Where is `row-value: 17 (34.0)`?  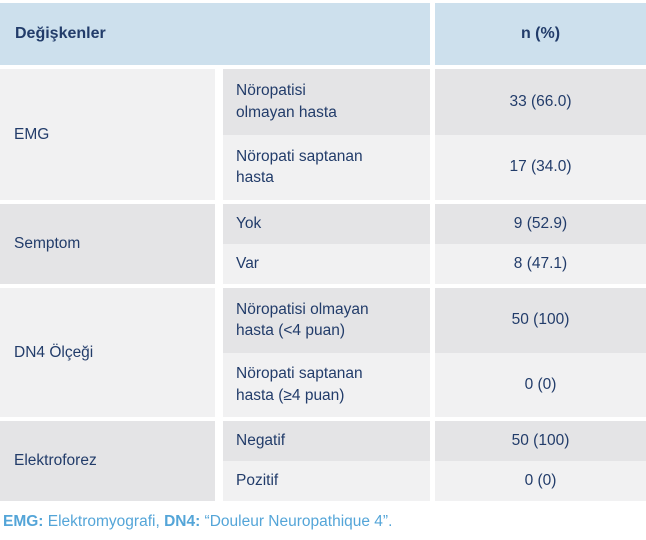 row-value: 17 (34.0) is located at coordinates (540, 167).